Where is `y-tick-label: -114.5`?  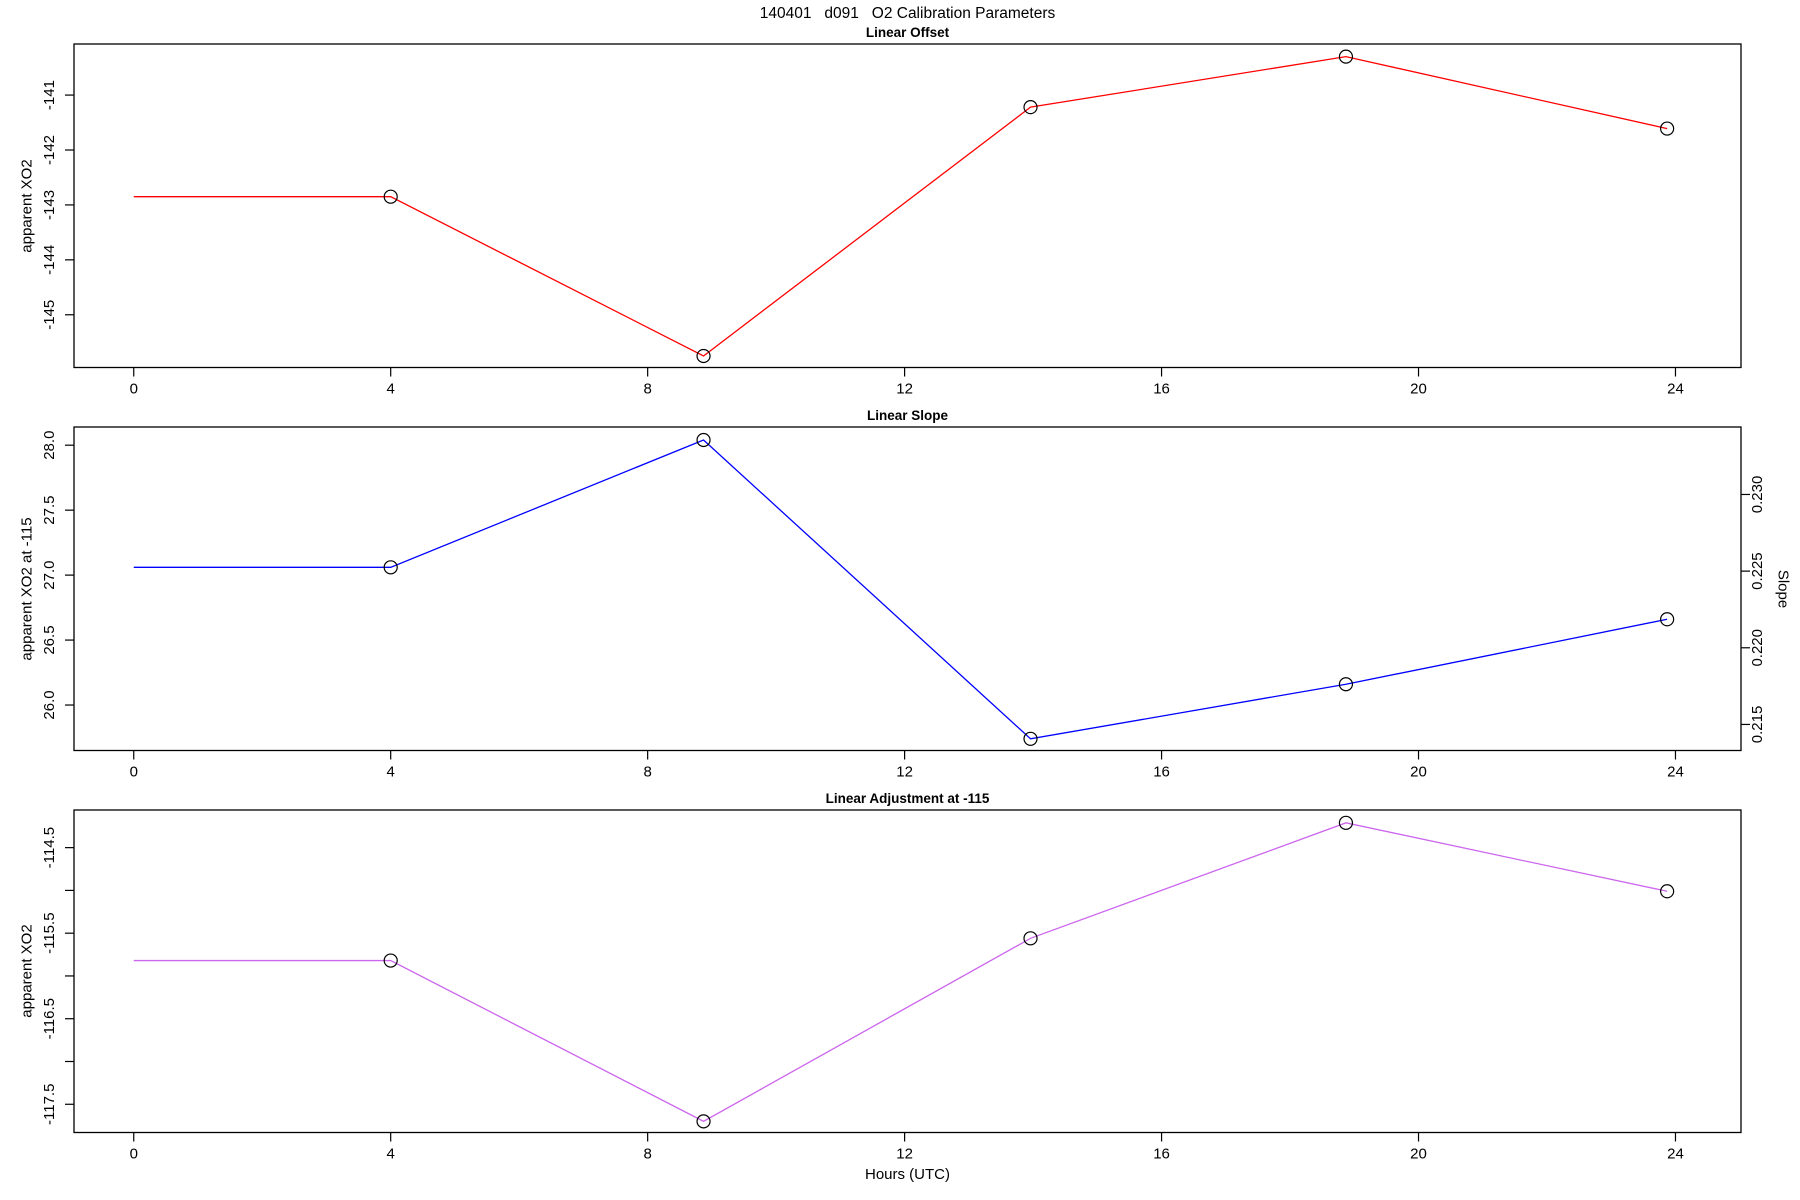 y-tick-label: -114.5 is located at coordinates (49, 847).